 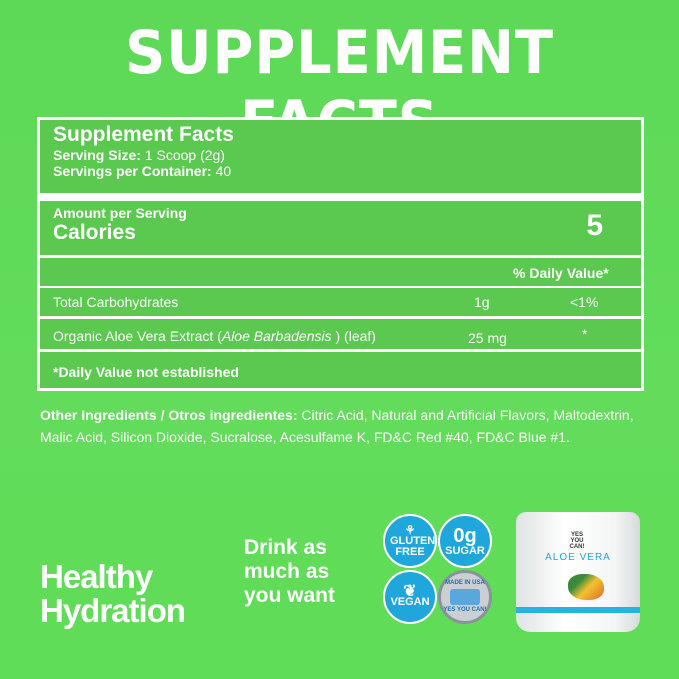 What do you see at coordinates (577, 541) in the screenshot?
I see `jar-brand: YES YOU CAN!` at bounding box center [577, 541].